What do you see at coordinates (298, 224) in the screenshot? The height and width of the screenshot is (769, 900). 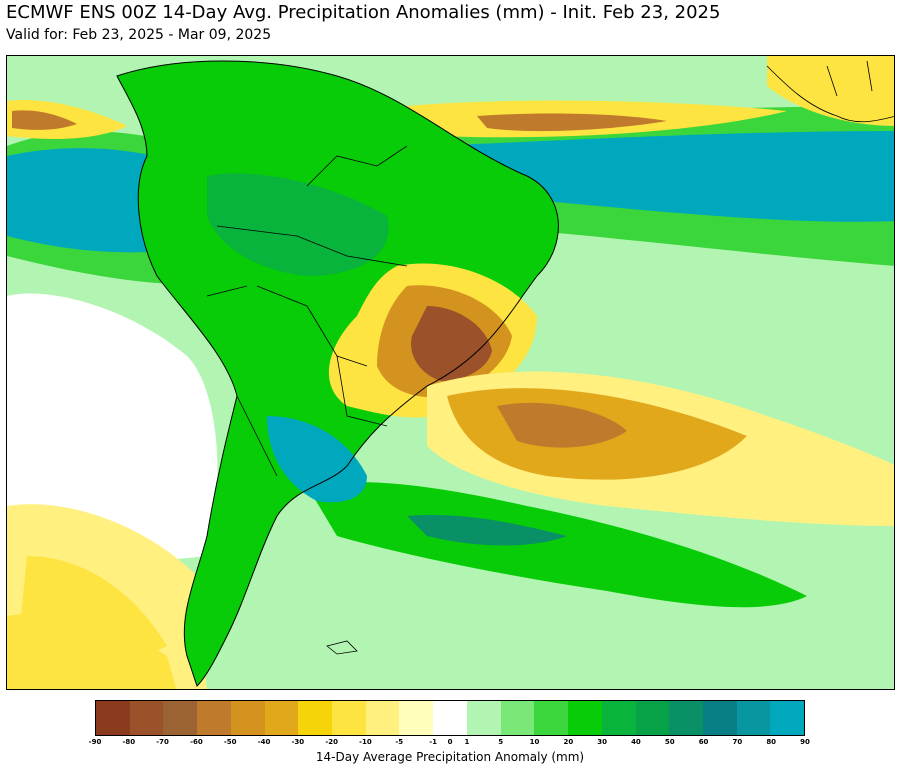 I see `amazon-wet-core` at bounding box center [298, 224].